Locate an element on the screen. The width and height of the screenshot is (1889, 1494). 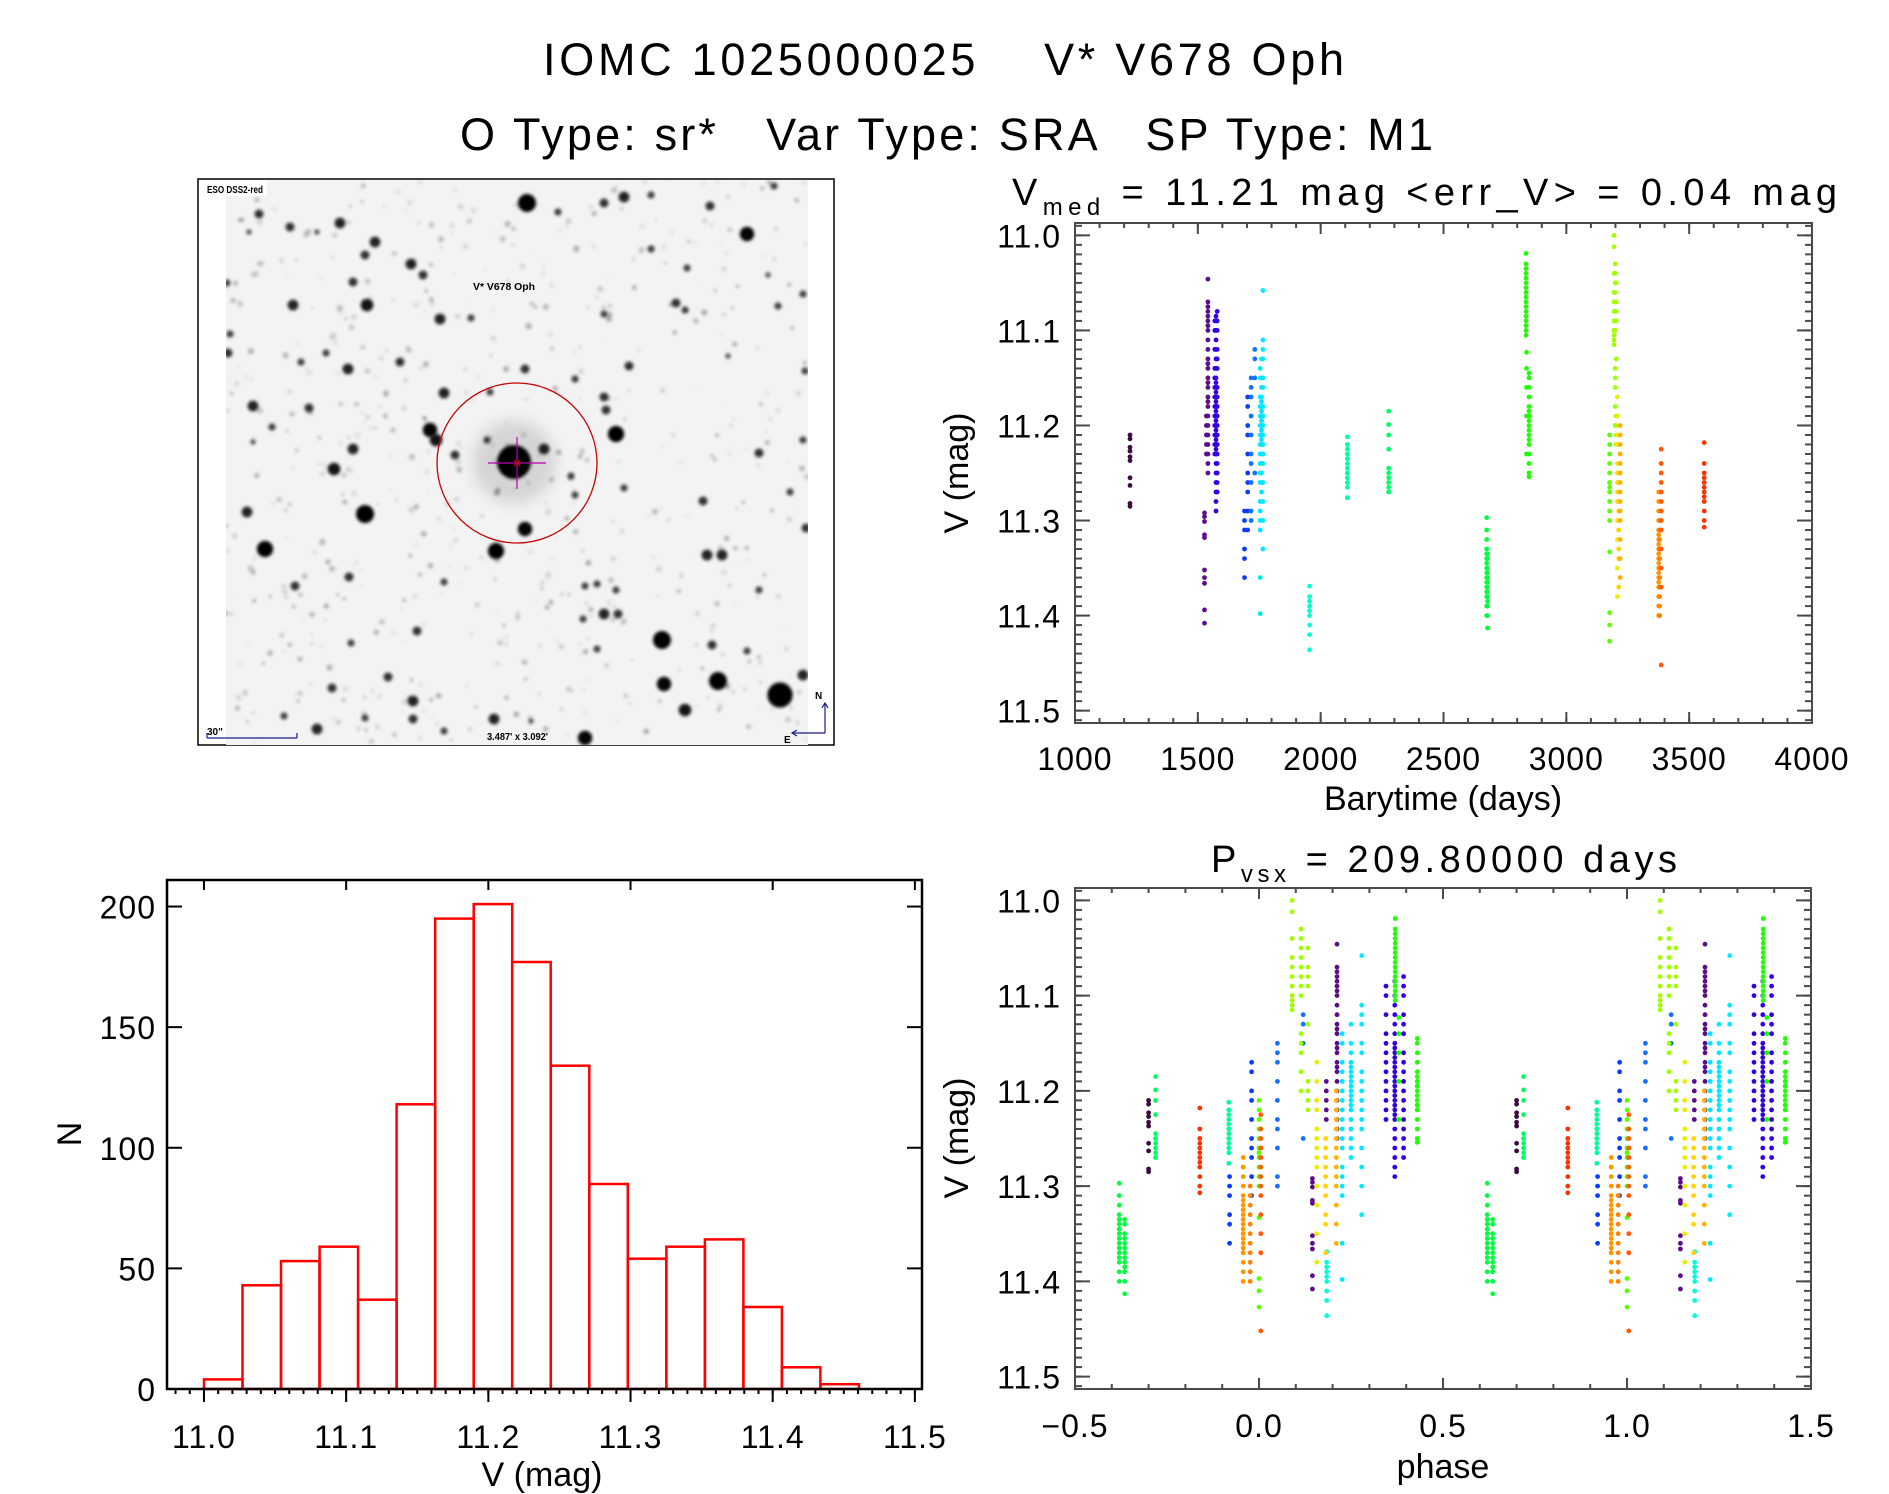
field-of-view-label: 3.487' x 3.092' is located at coordinates (517, 737).